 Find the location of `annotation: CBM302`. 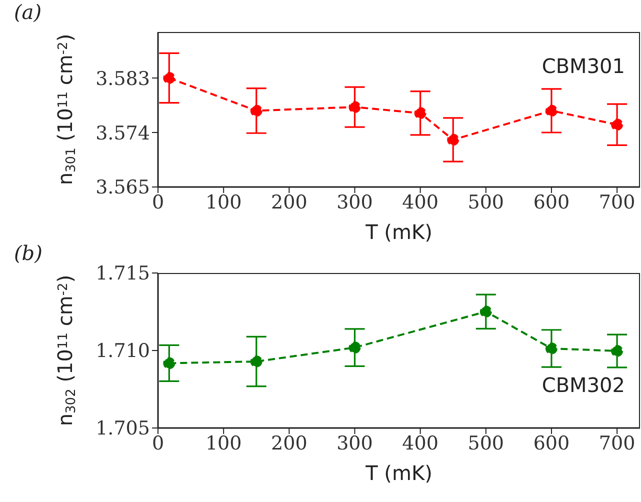

annotation: CBM302 is located at coordinates (583, 385).